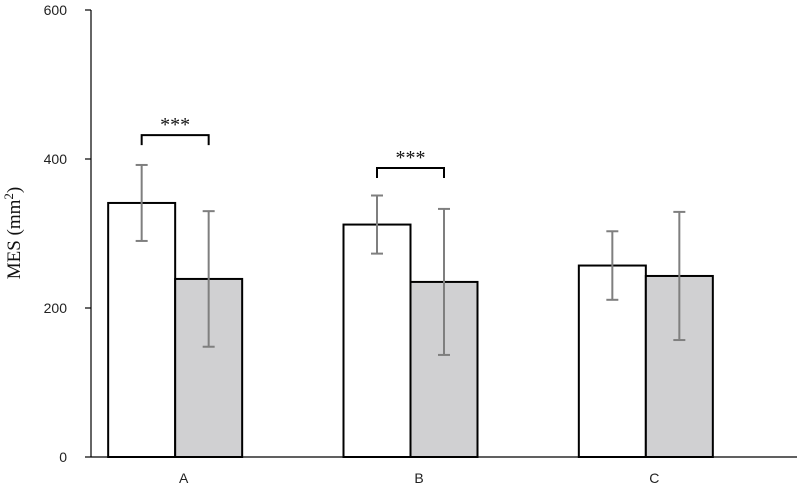 The image size is (797, 490). What do you see at coordinates (184, 478) in the screenshot?
I see `x-tick-label: A` at bounding box center [184, 478].